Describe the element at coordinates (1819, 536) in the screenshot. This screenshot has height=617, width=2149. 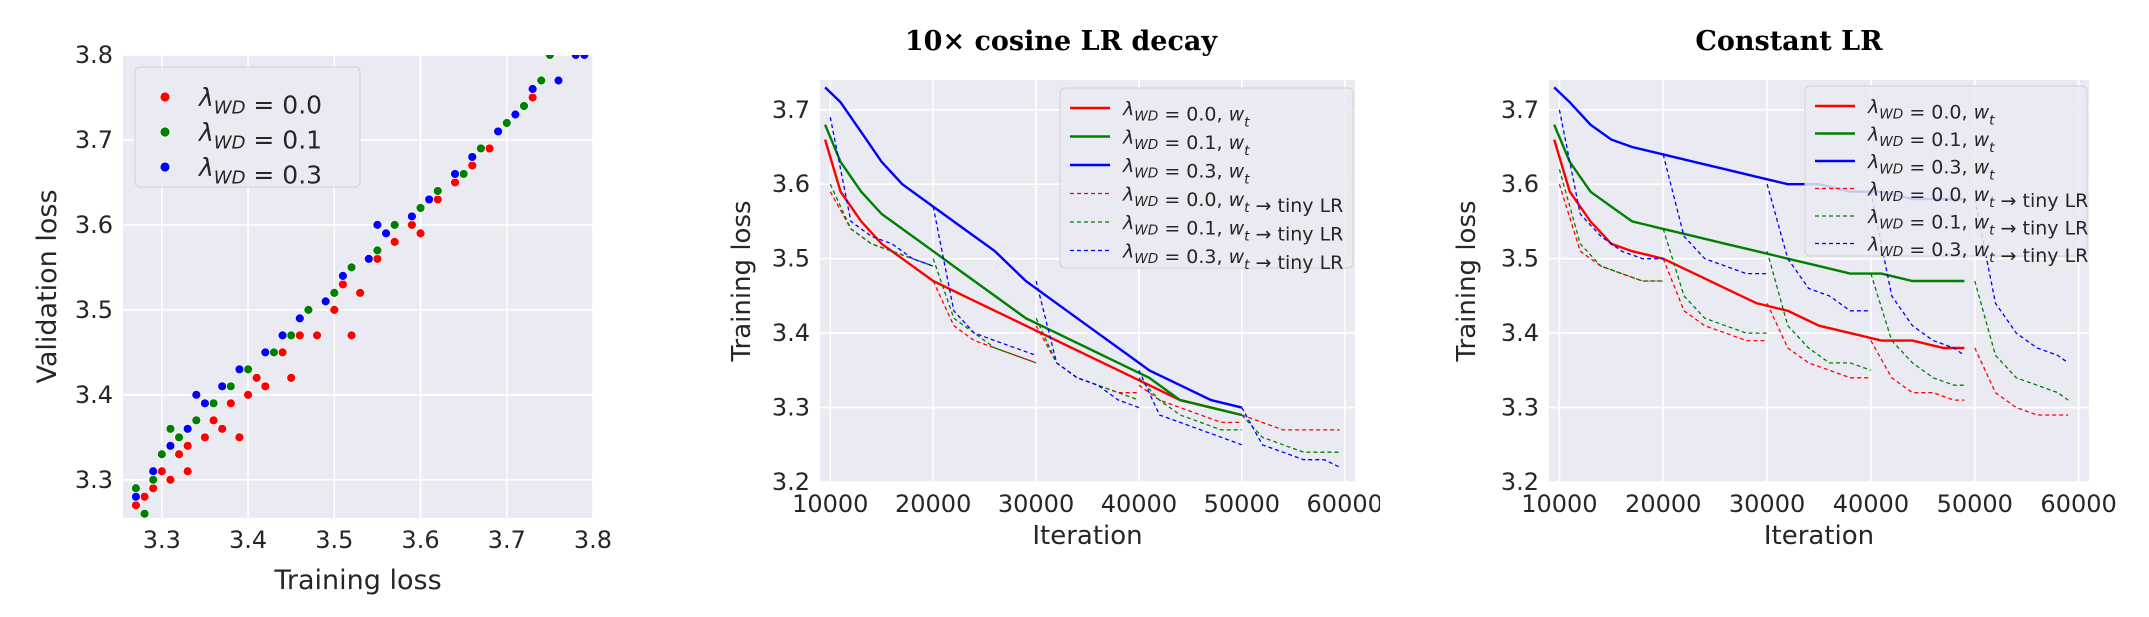
I see `x-axis-label: Iteration` at that location.